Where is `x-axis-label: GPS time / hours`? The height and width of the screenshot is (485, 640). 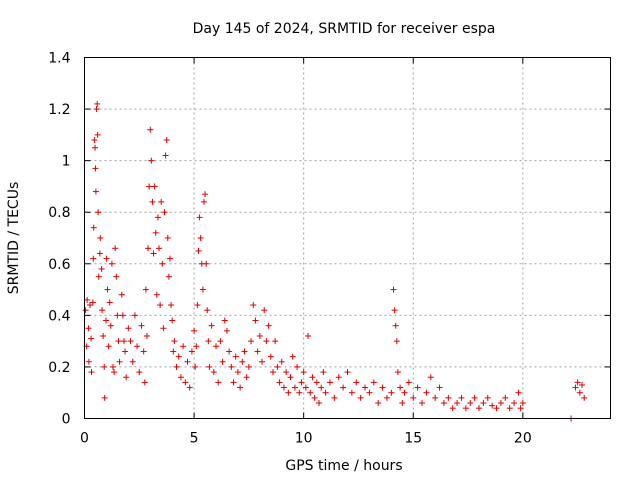 x-axis-label: GPS time / hours is located at coordinates (343, 466).